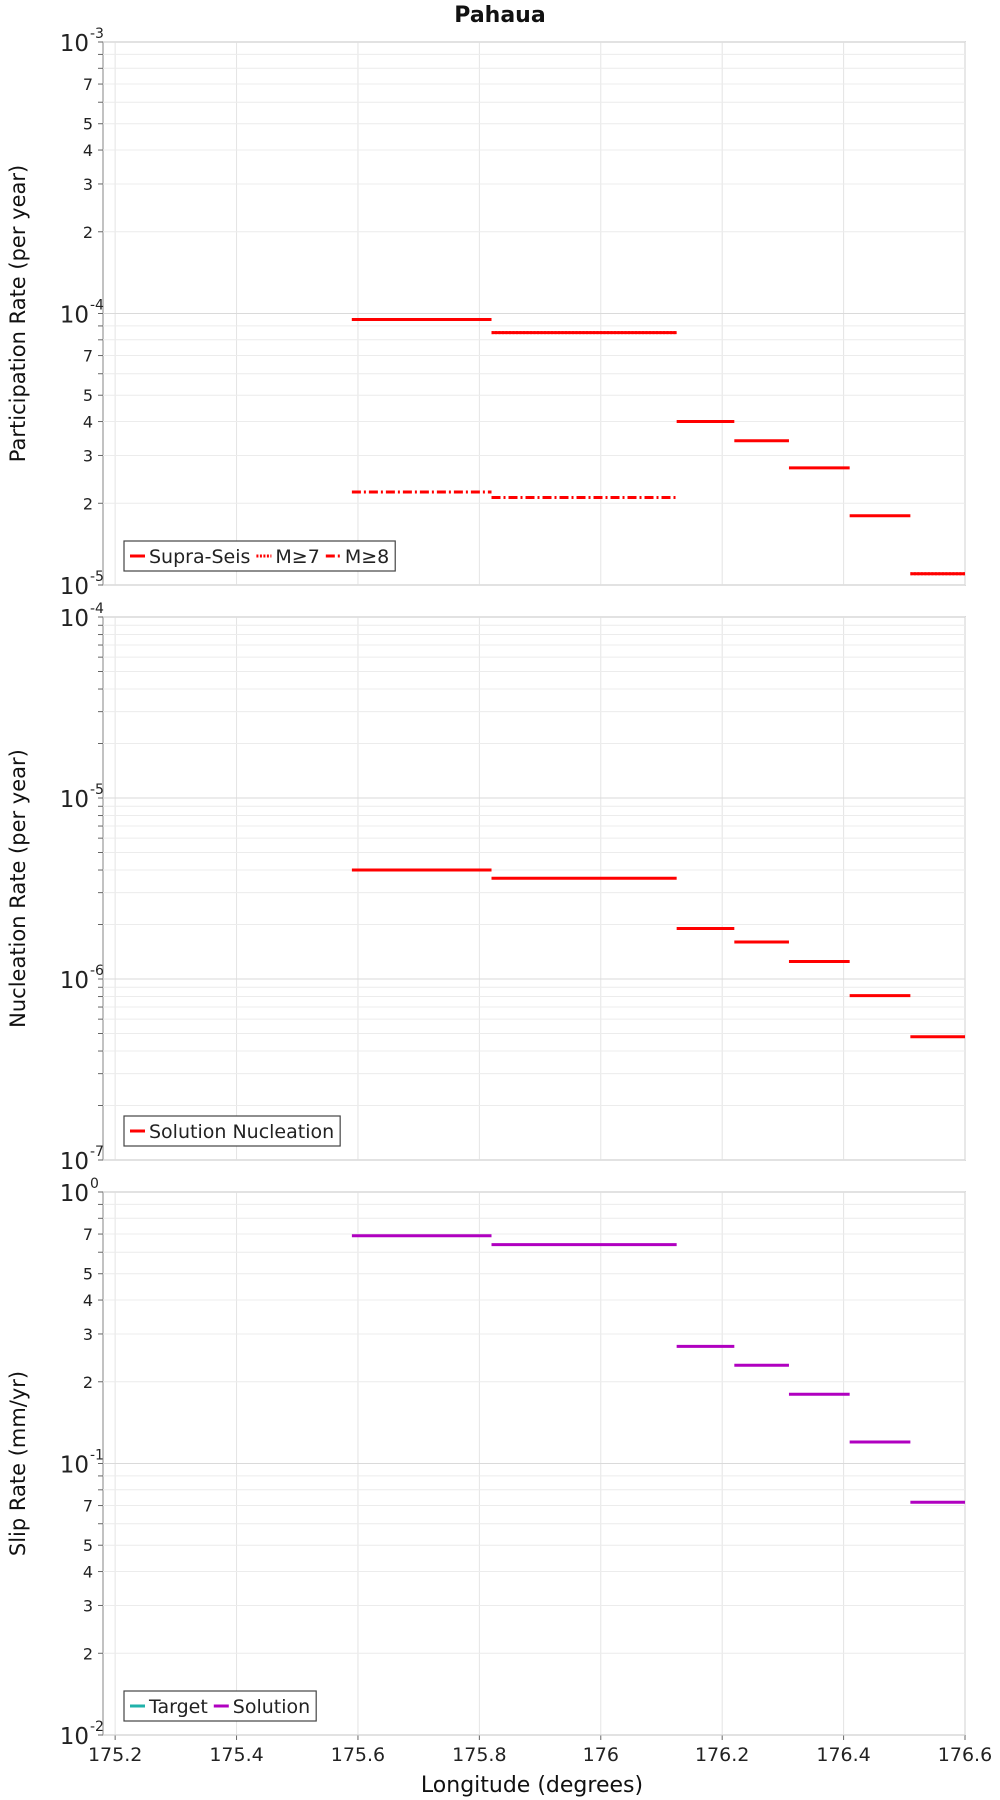  What do you see at coordinates (97, 971) in the screenshot?
I see `y-tick-exponent: -6` at bounding box center [97, 971].